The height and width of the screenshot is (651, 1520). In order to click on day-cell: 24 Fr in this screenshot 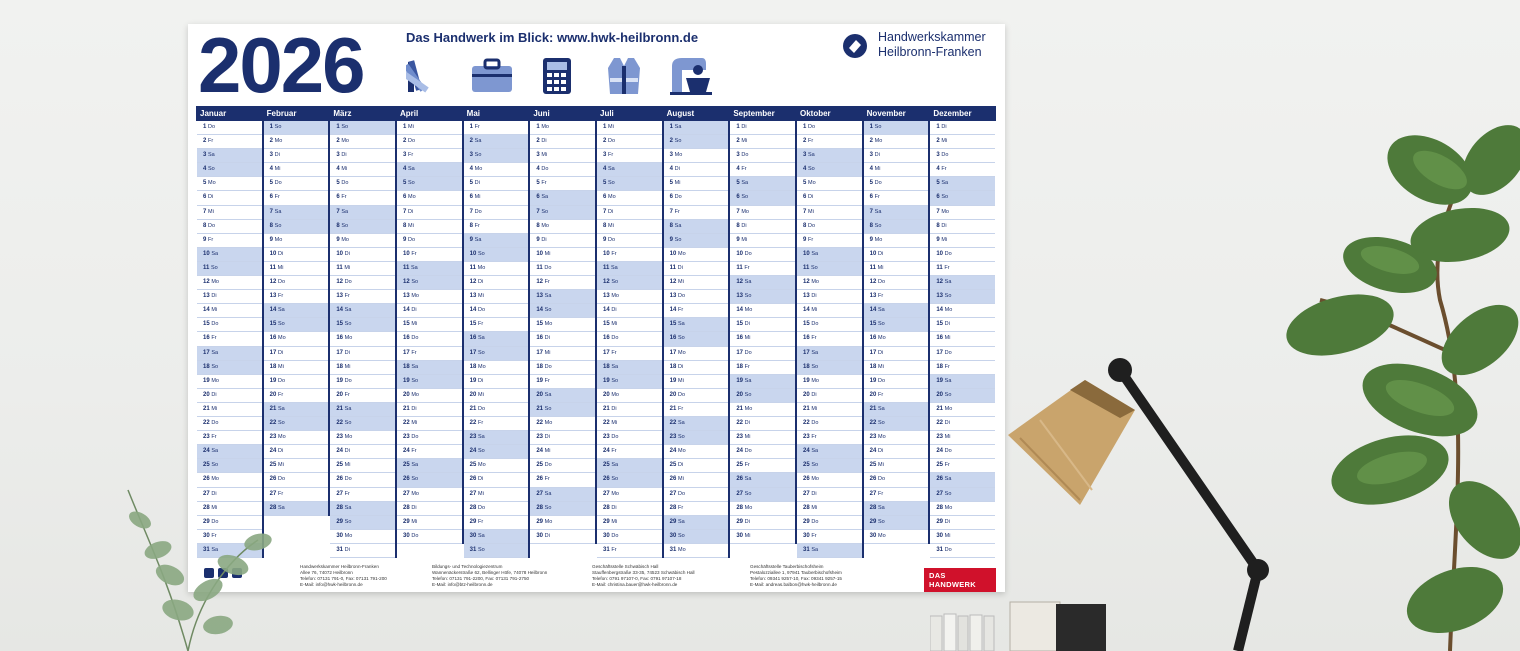, I will do `click(429, 452)`.